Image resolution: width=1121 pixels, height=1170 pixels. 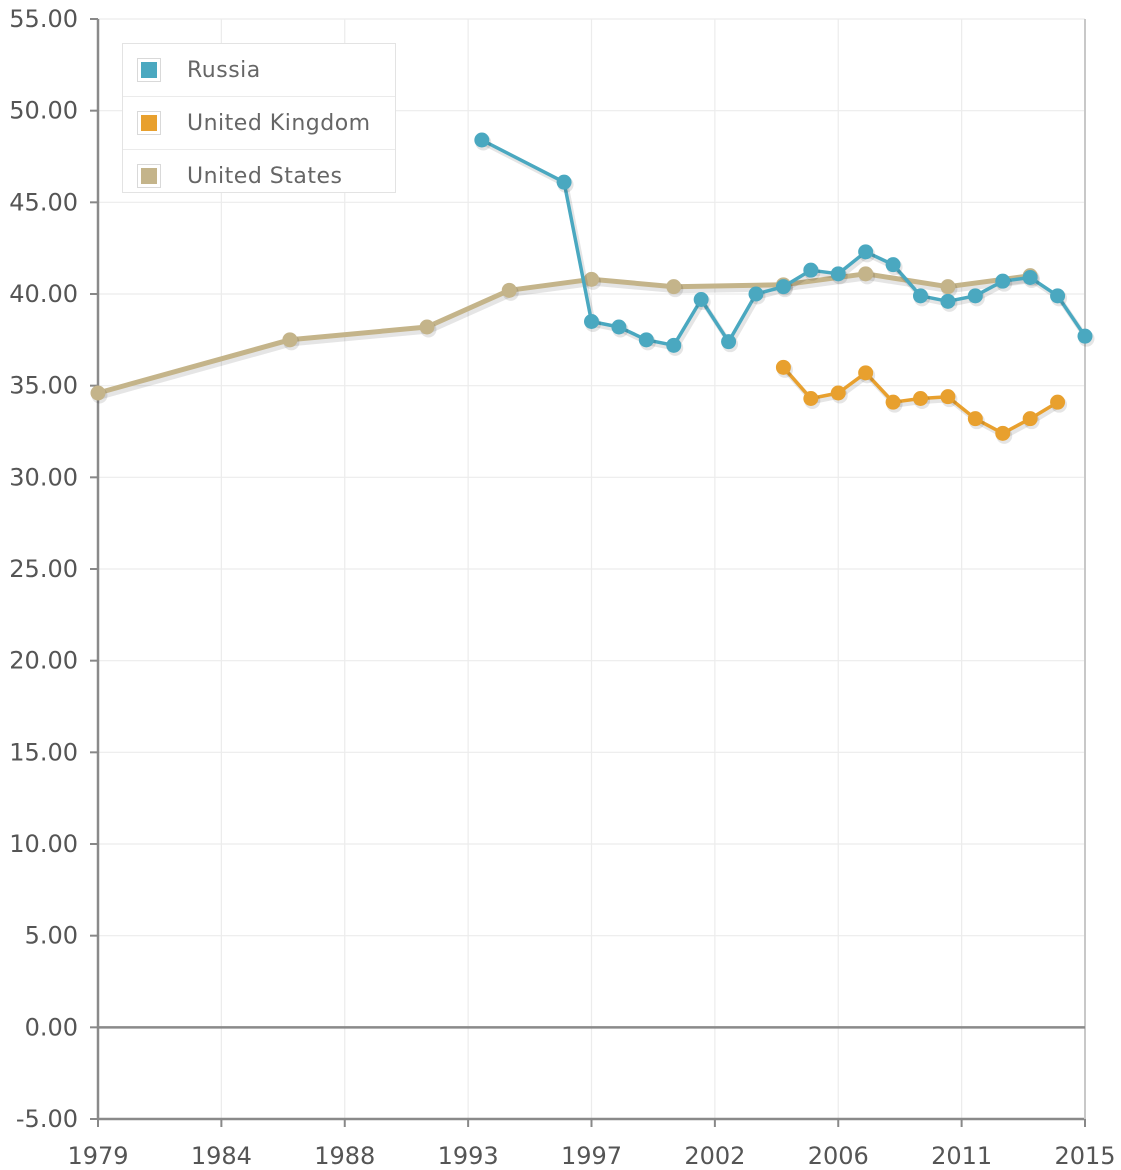 What do you see at coordinates (961, 1156) in the screenshot?
I see `x-tick-label: 2011` at bounding box center [961, 1156].